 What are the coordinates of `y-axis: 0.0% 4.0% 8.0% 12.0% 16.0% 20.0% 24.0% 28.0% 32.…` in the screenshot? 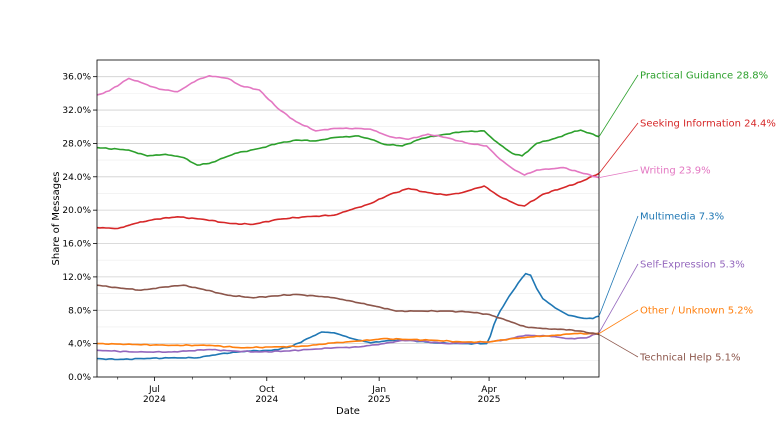 It's located at (79, 228).